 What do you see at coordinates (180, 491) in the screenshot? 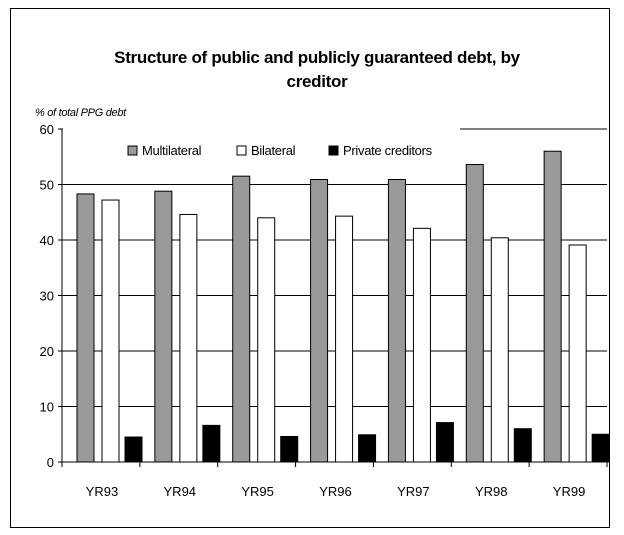
I see `x-category-label-yr94: YR94` at bounding box center [180, 491].